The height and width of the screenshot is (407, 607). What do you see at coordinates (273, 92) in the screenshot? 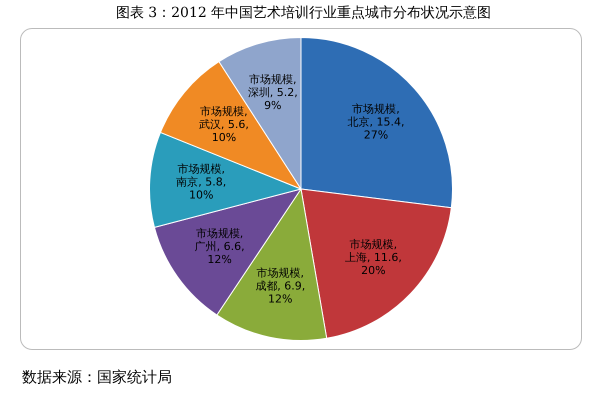
I see `slice-label: 市场规模, 深圳, 5.2, 9%` at bounding box center [273, 92].